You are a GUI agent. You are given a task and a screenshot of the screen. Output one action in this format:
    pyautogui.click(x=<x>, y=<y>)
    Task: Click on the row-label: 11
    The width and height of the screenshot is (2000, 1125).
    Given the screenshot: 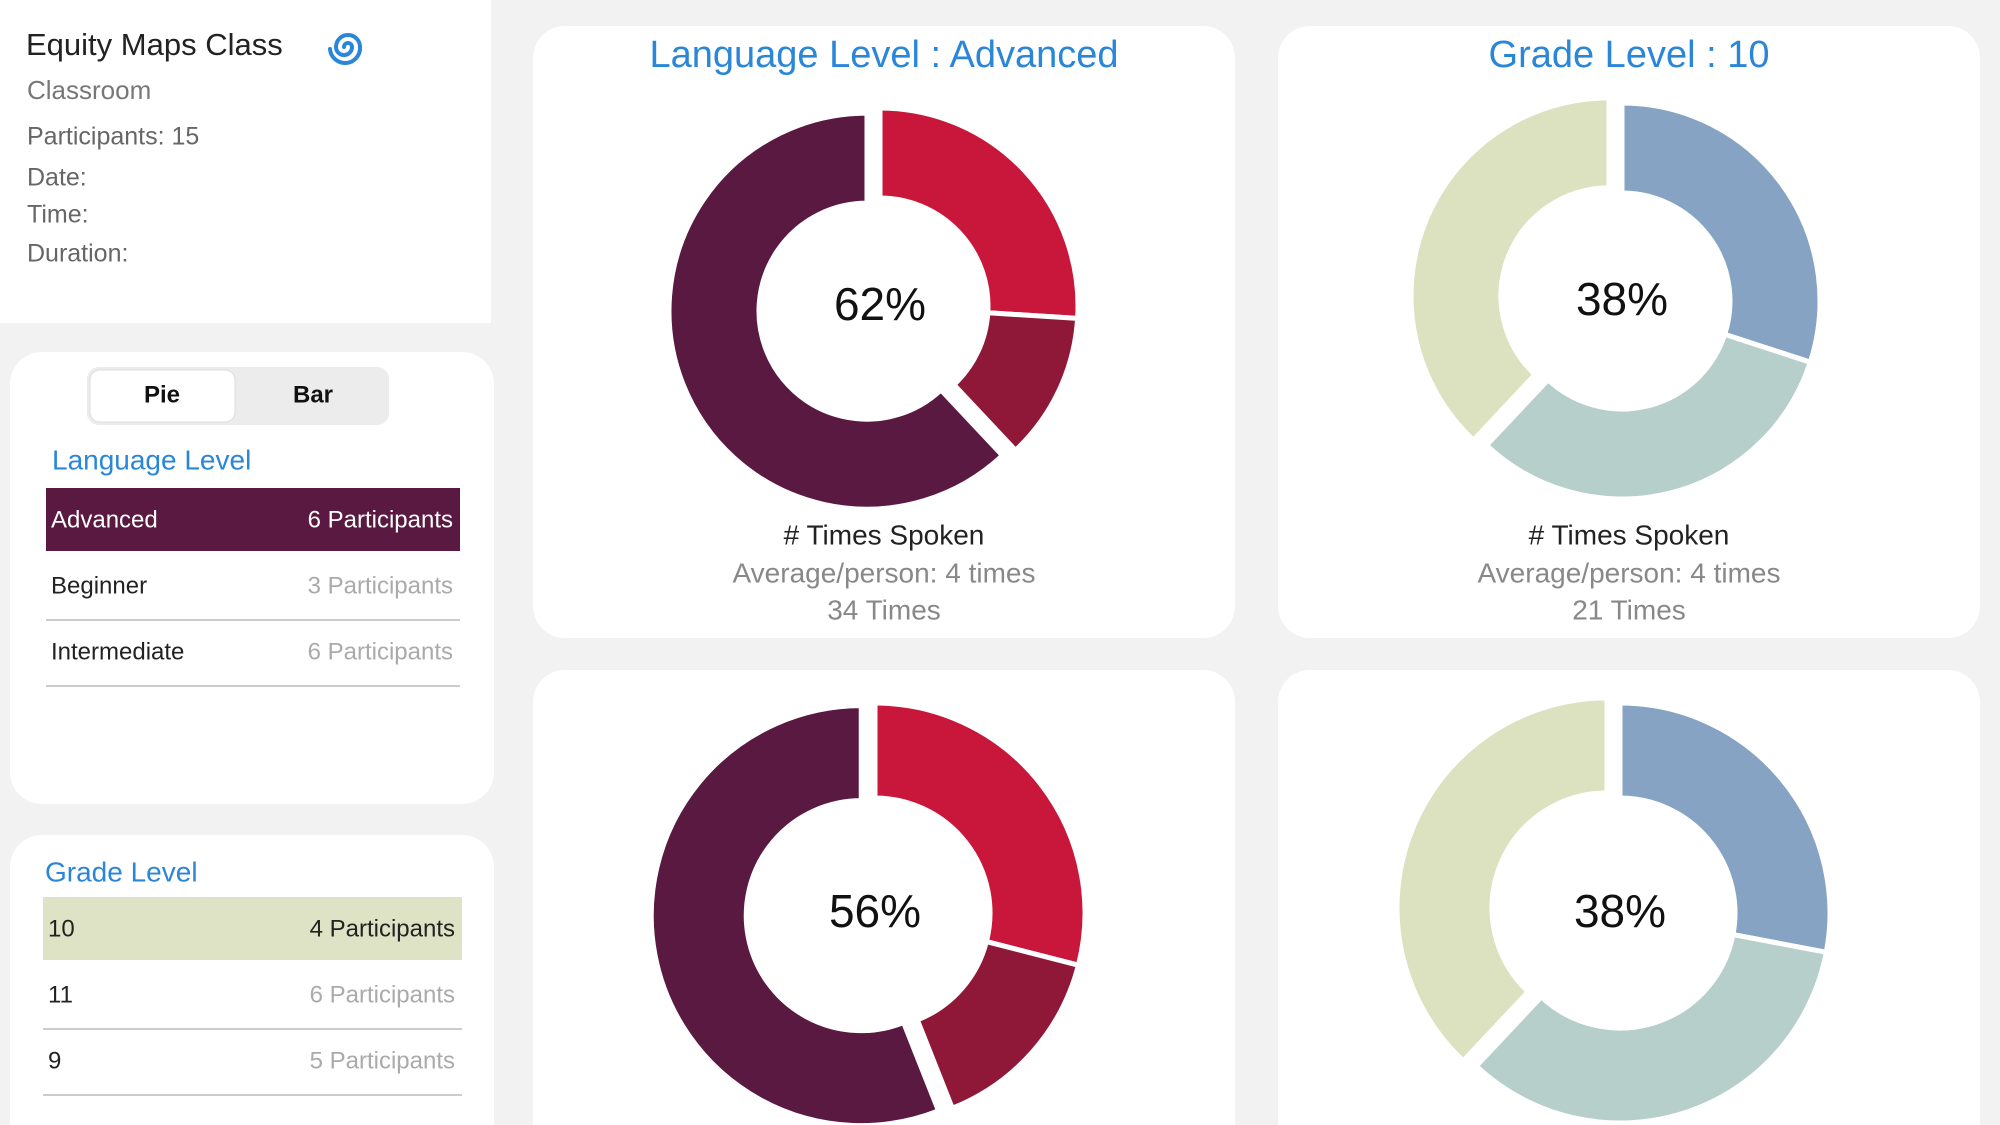 What is the action you would take?
    pyautogui.click(x=60, y=994)
    